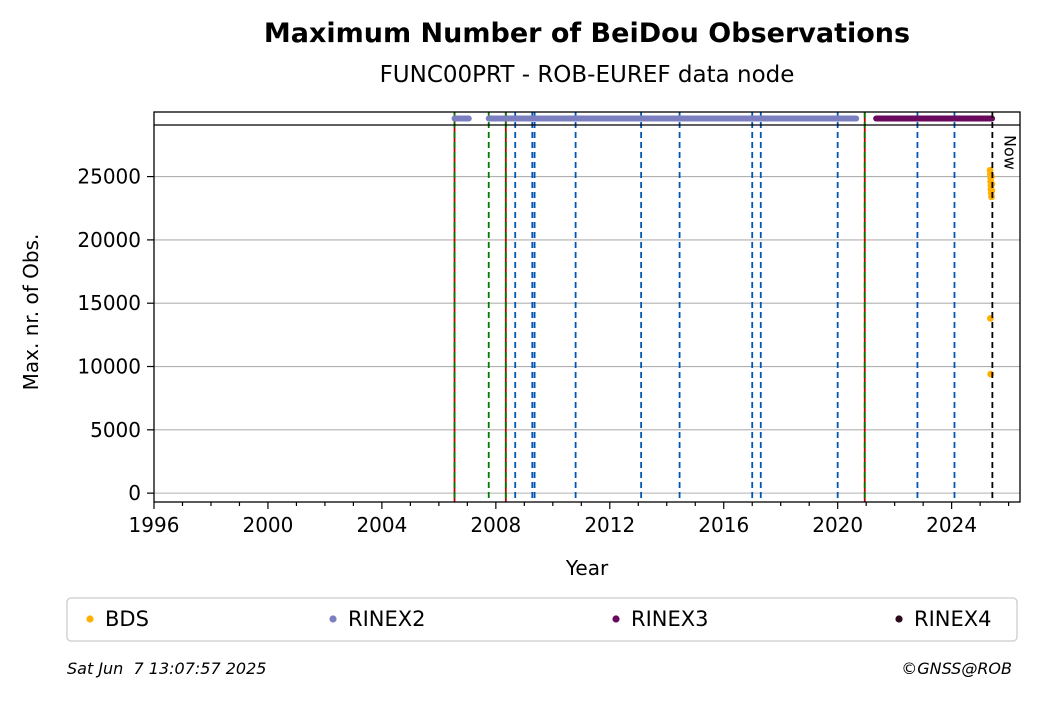 This screenshot has width=1040, height=703. I want to click on x-tick-label: 2000, so click(267, 525).